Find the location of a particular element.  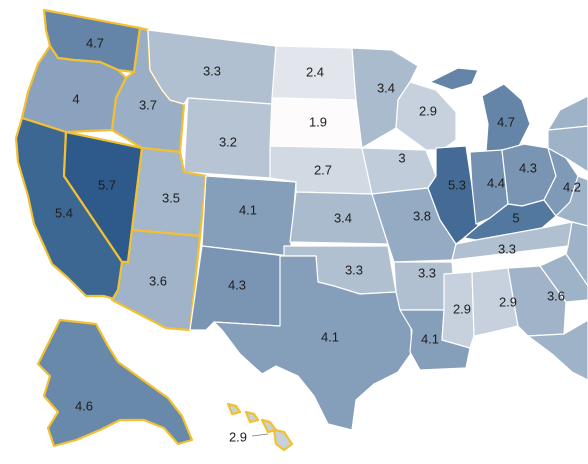

state-sc is located at coordinates (563, 278).